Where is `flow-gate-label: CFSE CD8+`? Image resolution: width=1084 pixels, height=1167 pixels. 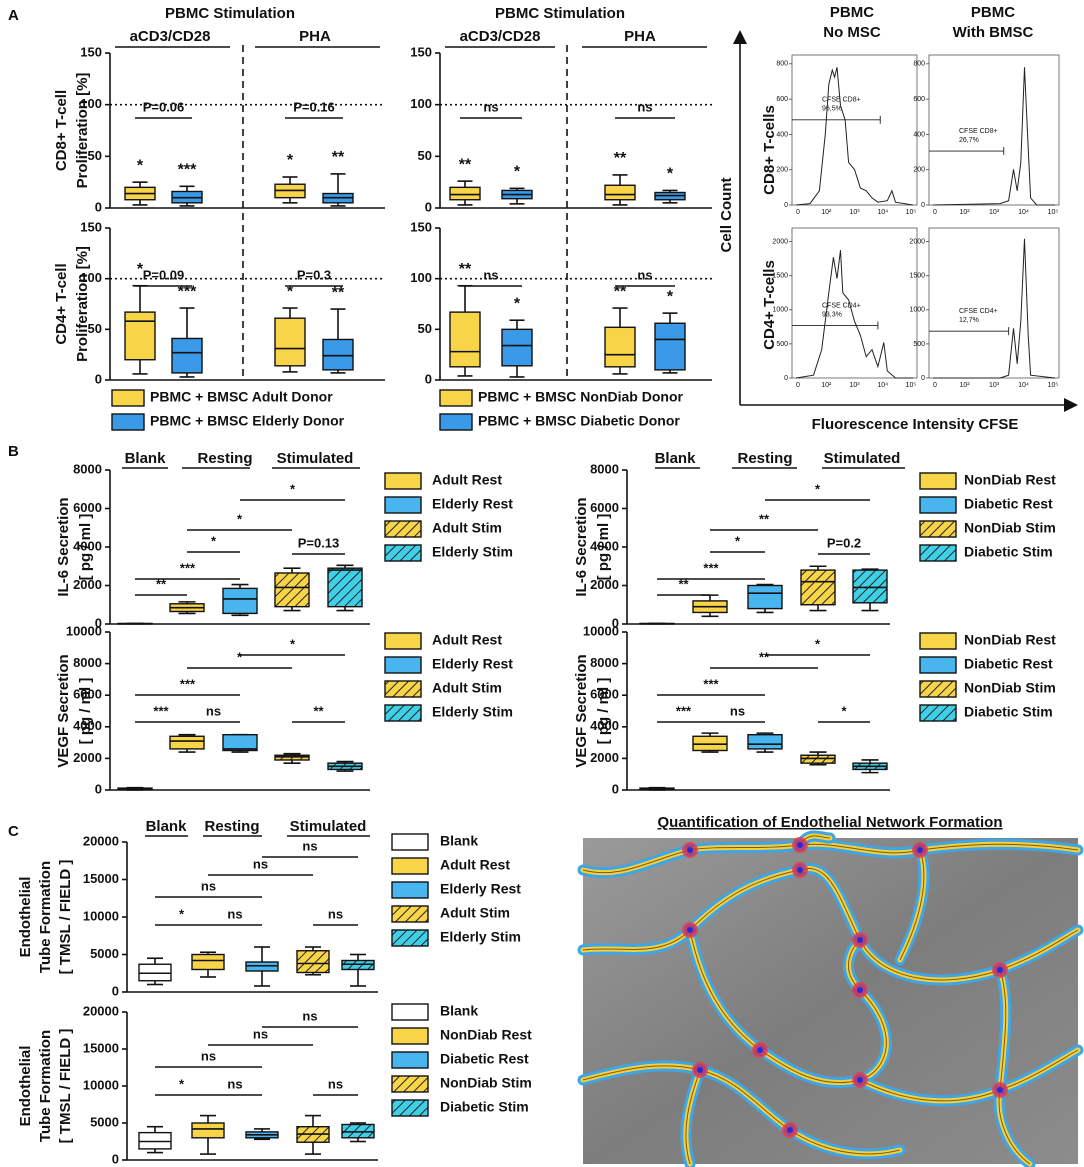 flow-gate-label: CFSE CD8+ is located at coordinates (978, 131).